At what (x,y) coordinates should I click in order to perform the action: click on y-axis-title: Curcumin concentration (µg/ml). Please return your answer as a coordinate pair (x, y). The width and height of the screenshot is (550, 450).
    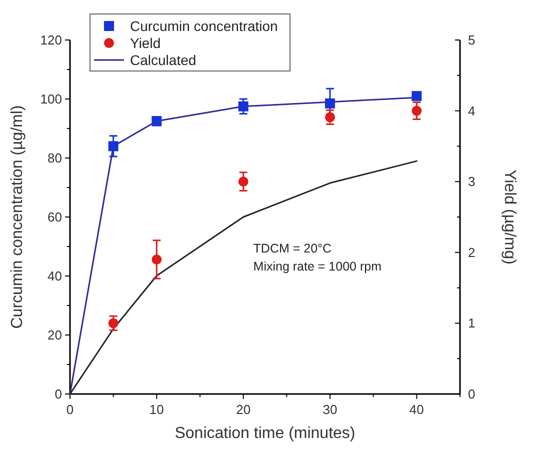
    Looking at the image, I should click on (17, 217).